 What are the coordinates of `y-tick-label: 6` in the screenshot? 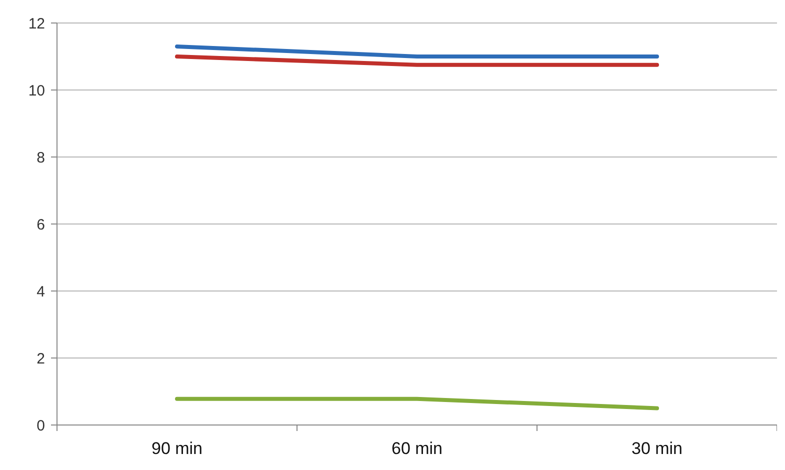 It's located at (40, 225).